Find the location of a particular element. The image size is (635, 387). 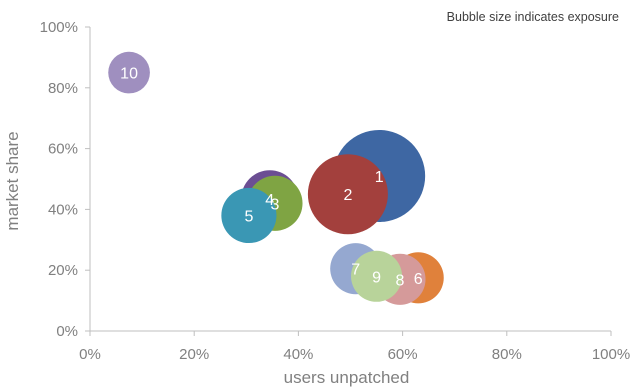

bubble-label-2: 2 is located at coordinates (347, 195).